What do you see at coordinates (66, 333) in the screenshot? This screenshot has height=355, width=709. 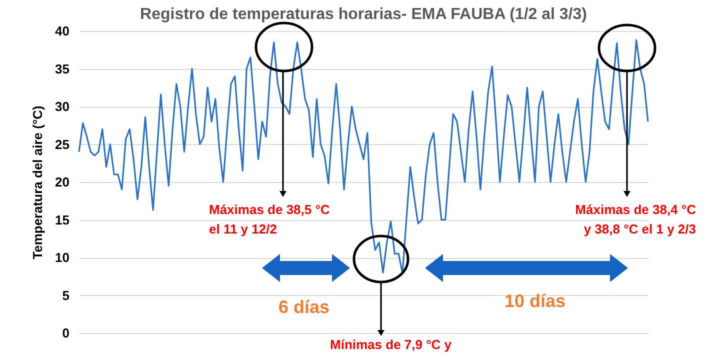 I see `y-tick-label: 0` at bounding box center [66, 333].